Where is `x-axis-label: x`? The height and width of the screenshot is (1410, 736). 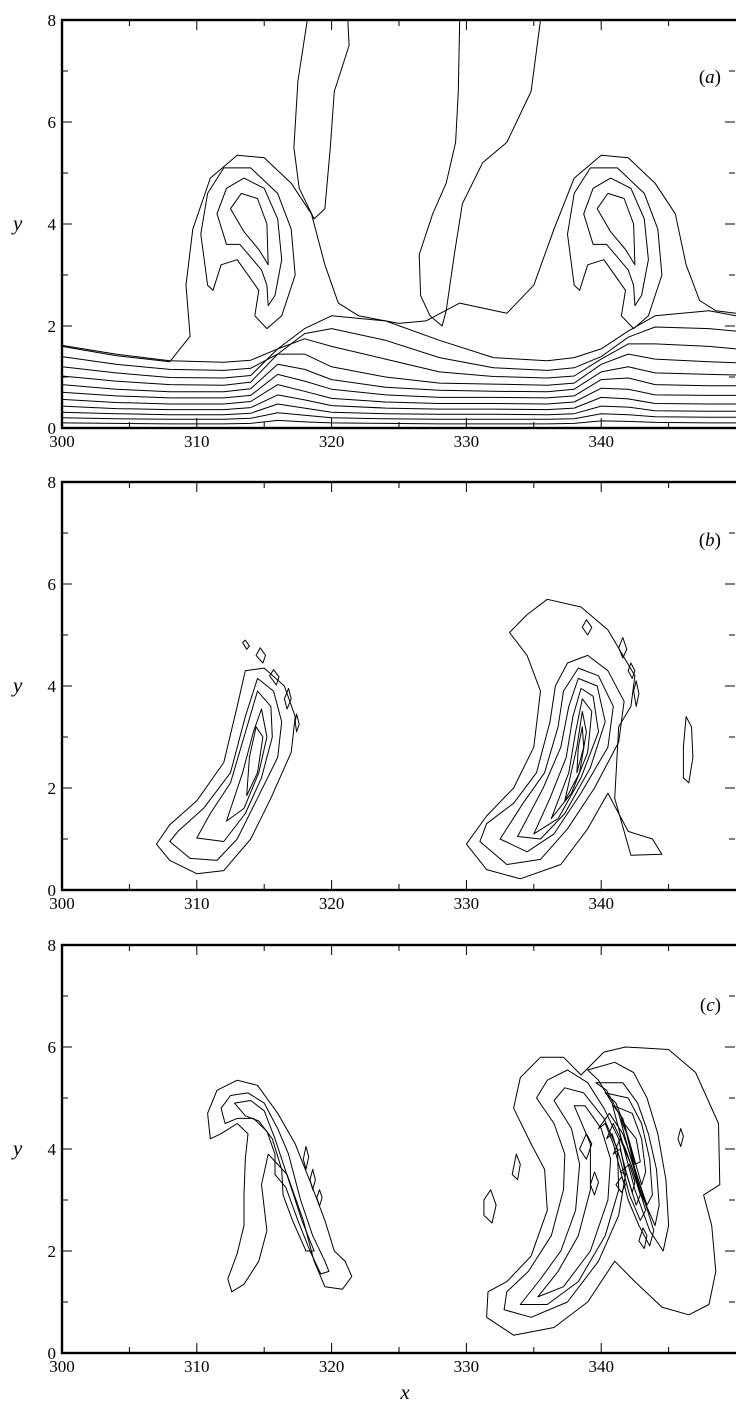 x-axis-label: x is located at coordinates (404, 1392).